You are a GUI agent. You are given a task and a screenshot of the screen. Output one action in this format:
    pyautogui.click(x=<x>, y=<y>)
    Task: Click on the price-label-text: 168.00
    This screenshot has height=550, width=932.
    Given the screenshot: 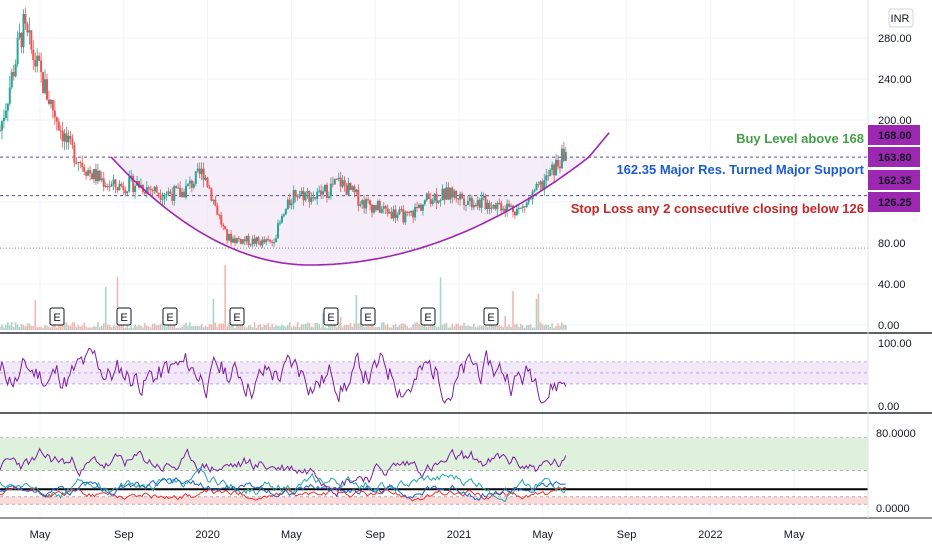 What is the action you would take?
    pyautogui.click(x=895, y=136)
    